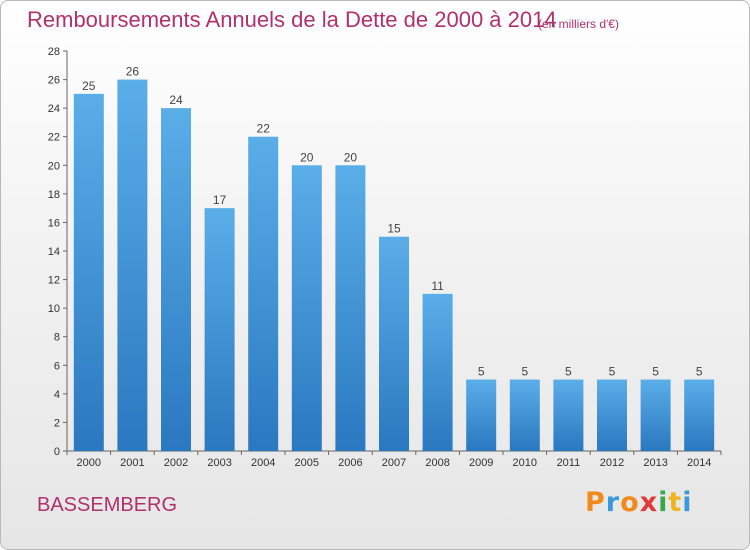 This screenshot has width=750, height=550. I want to click on bar-2002, so click(176, 280).